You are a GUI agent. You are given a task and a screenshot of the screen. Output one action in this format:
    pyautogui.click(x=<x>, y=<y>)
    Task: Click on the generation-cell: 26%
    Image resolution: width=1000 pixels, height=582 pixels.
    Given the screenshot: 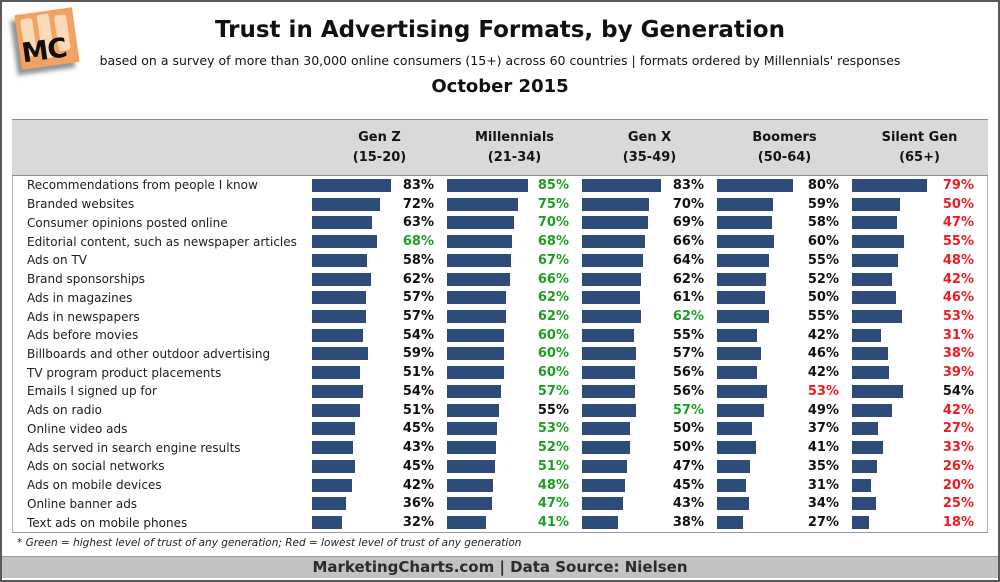 What is the action you would take?
    pyautogui.click(x=919, y=466)
    